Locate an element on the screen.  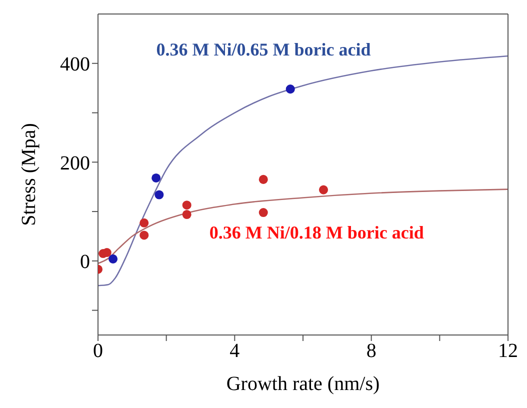
text: 0.36 M Ni/0.65 M boric acid is located at coordinates (263, 50).